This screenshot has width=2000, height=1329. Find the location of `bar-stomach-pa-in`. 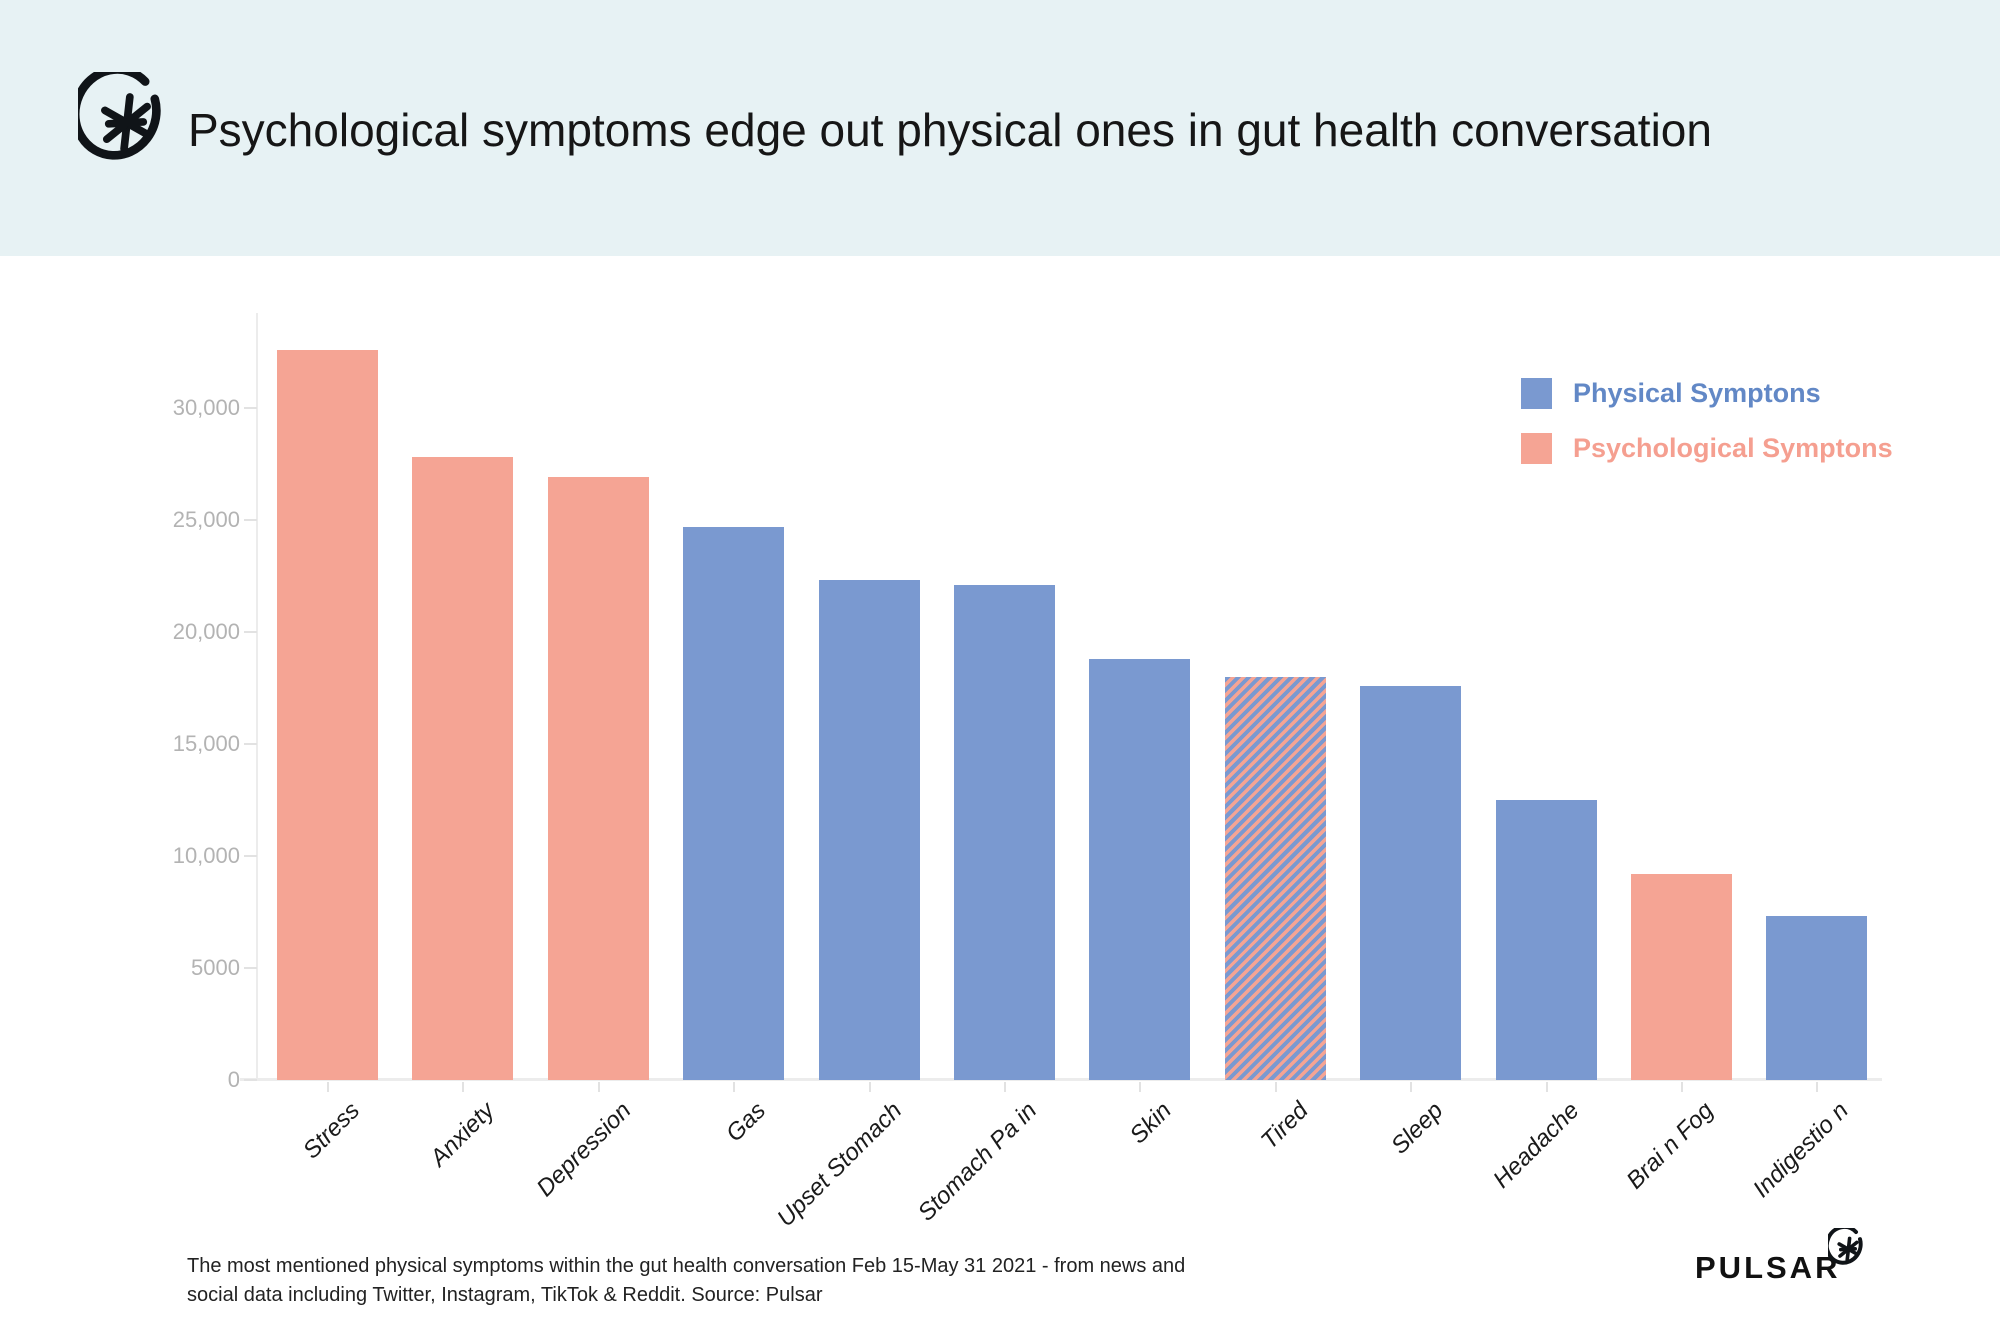

bar-stomach-pa-in is located at coordinates (1004, 832).